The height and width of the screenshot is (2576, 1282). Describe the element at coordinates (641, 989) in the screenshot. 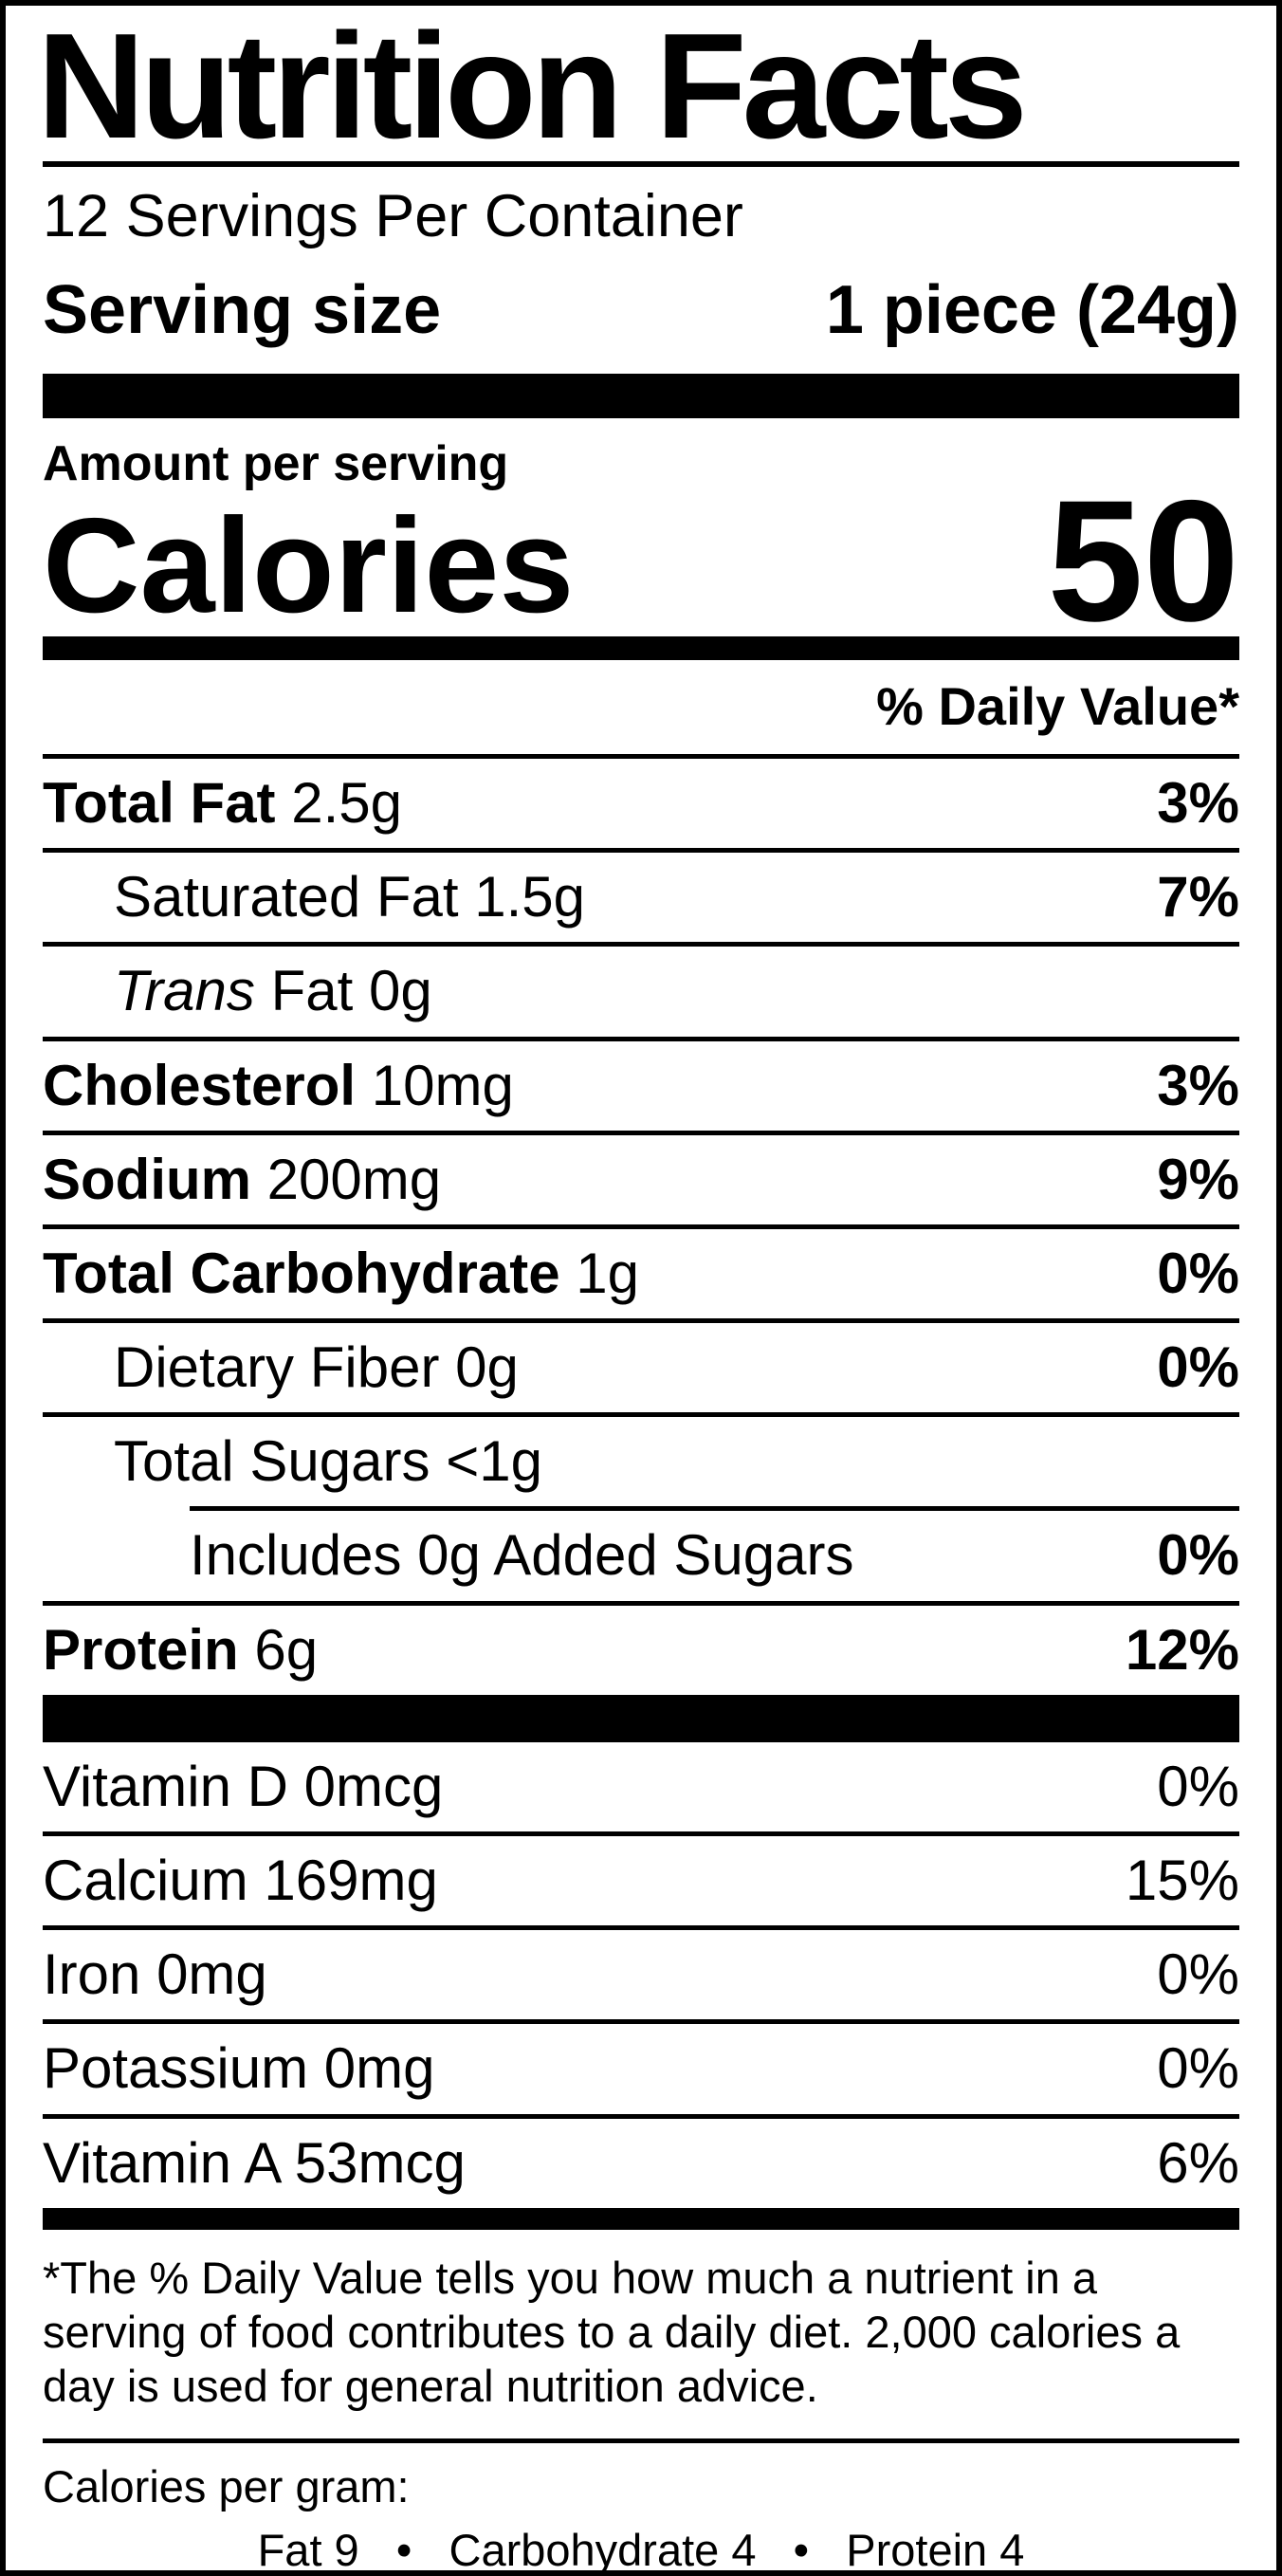

I see `nutrient-row-trans-fat: Trans Fat 0g` at that location.